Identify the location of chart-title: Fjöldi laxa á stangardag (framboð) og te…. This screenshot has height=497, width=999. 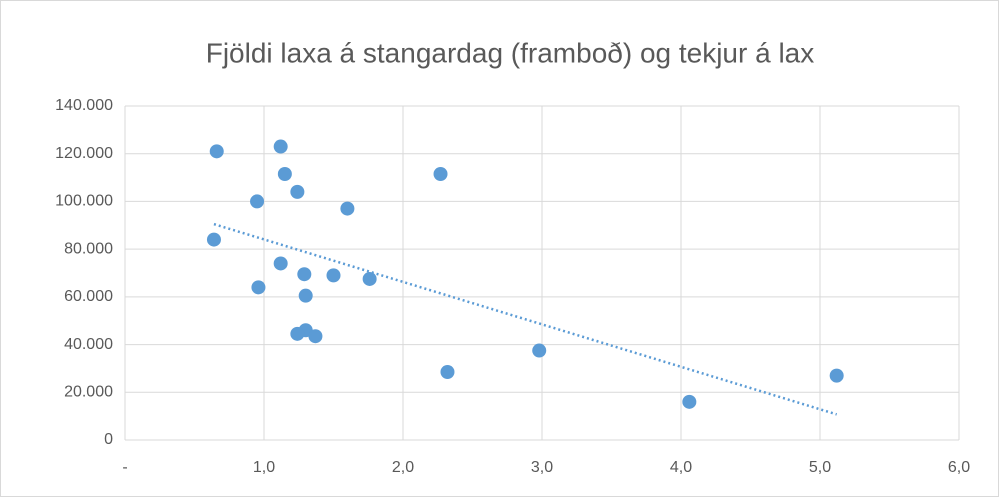
(510, 52).